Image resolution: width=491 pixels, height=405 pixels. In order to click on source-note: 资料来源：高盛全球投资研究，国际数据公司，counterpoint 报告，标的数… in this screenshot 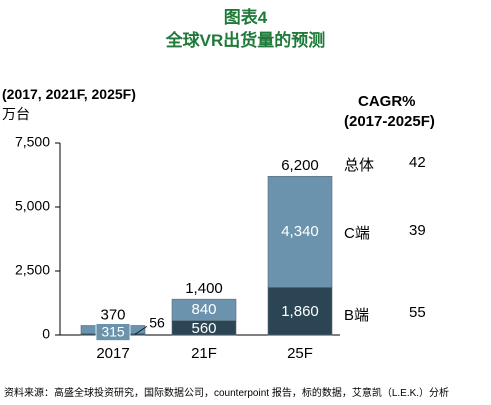, I will do `click(227, 393)`.